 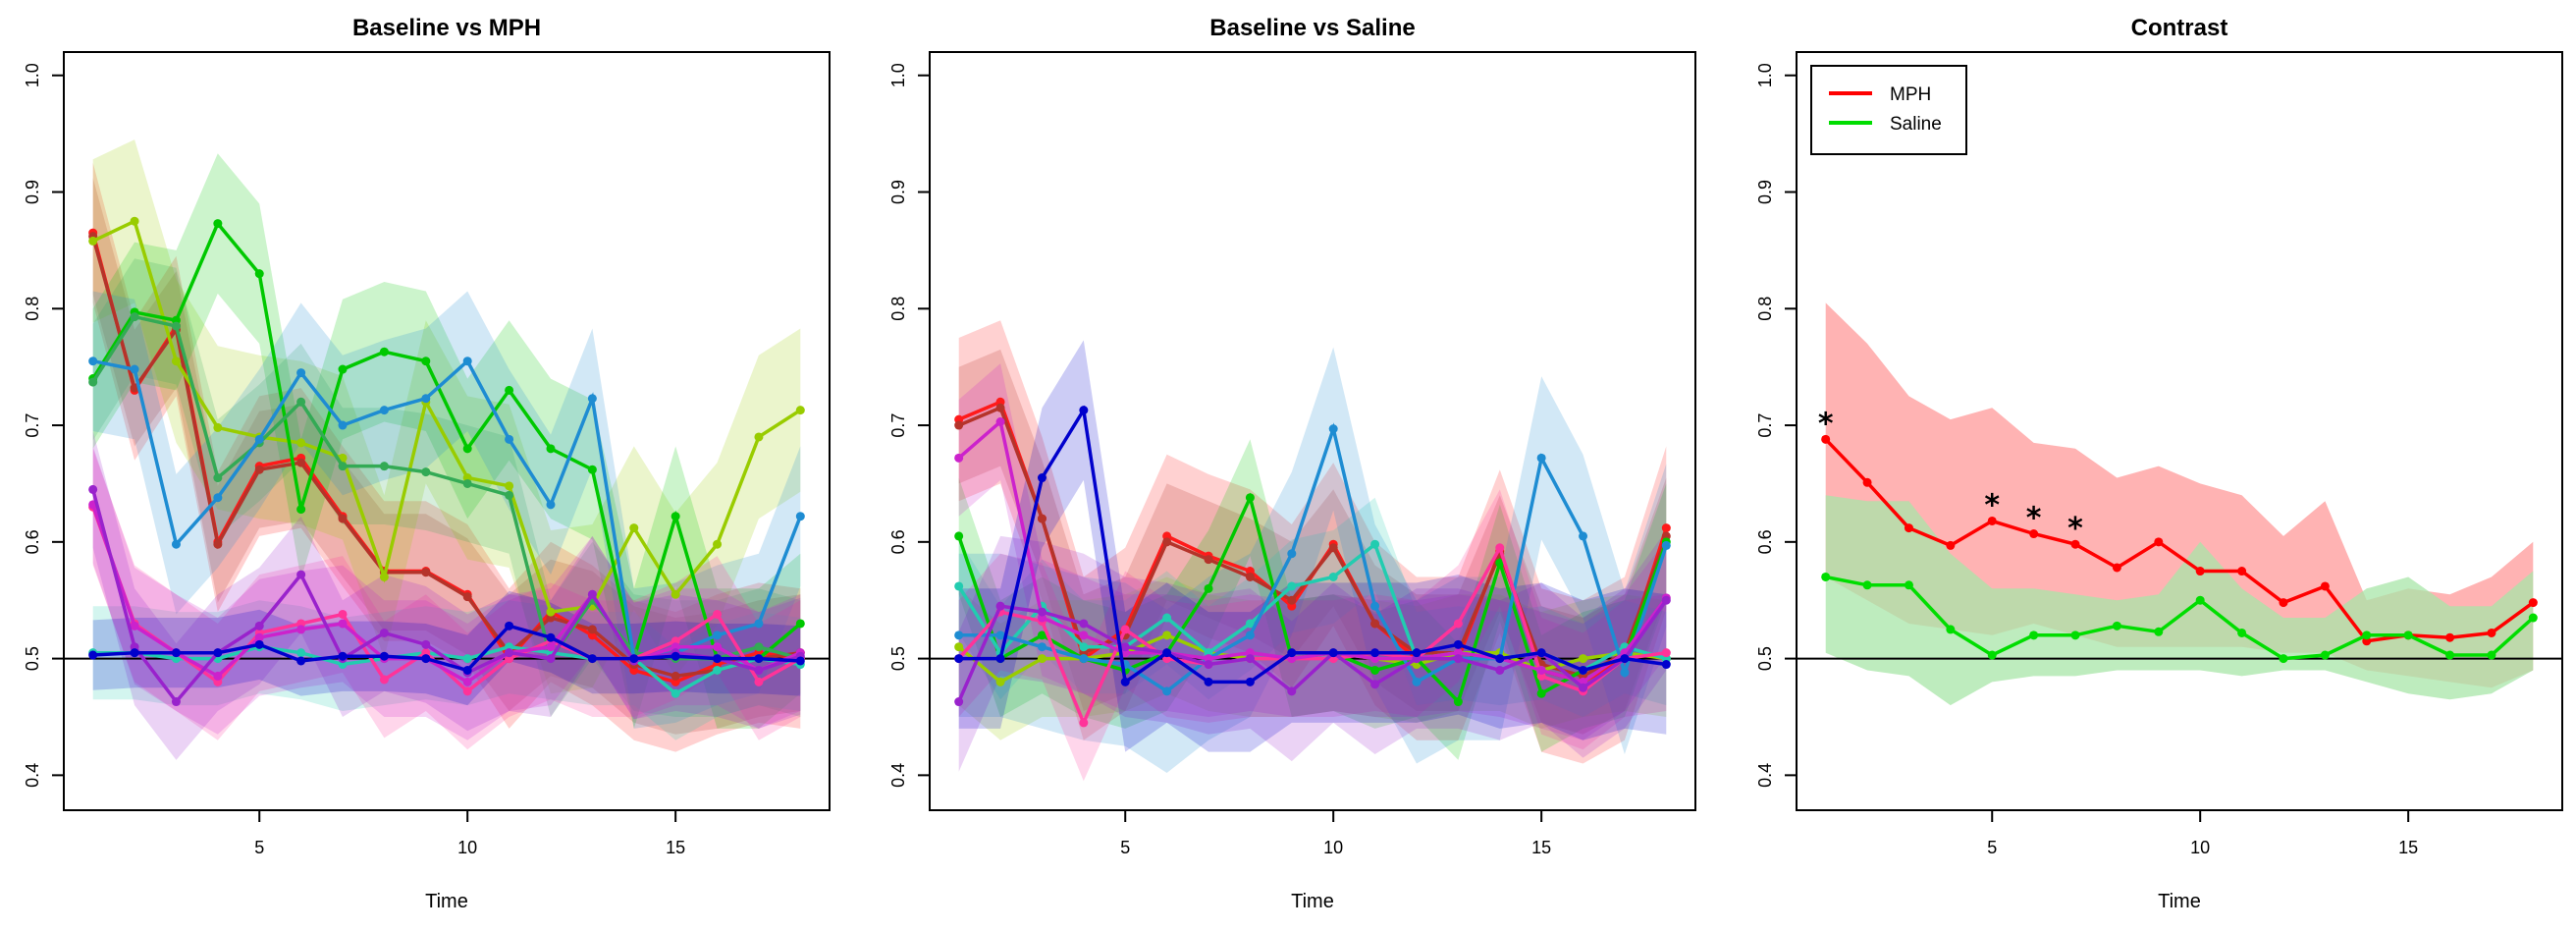 What do you see at coordinates (1333, 847) in the screenshot?
I see `x-tick-label: 10` at bounding box center [1333, 847].